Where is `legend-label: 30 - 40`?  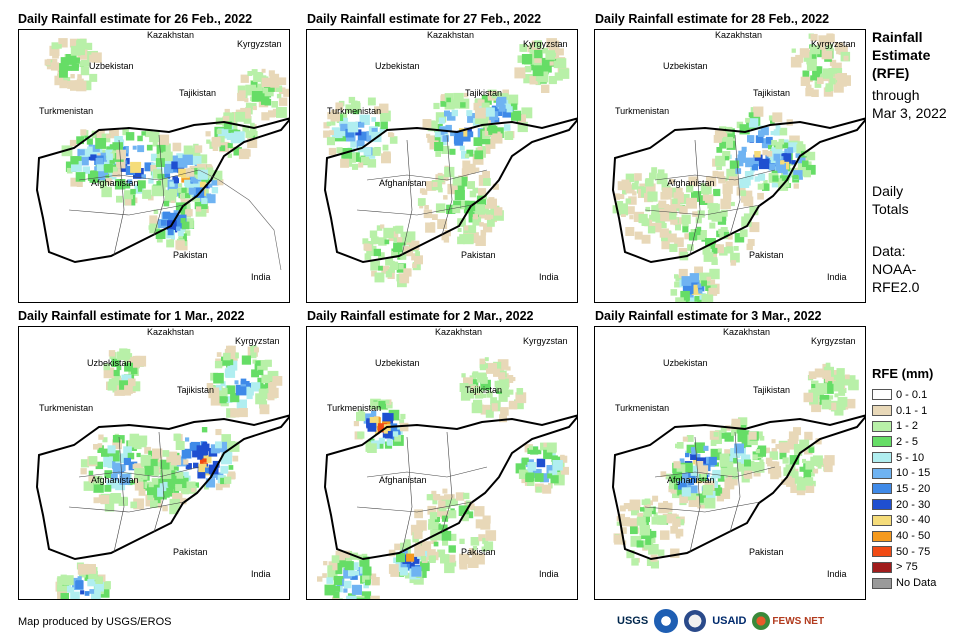 legend-label: 30 - 40 is located at coordinates (913, 520).